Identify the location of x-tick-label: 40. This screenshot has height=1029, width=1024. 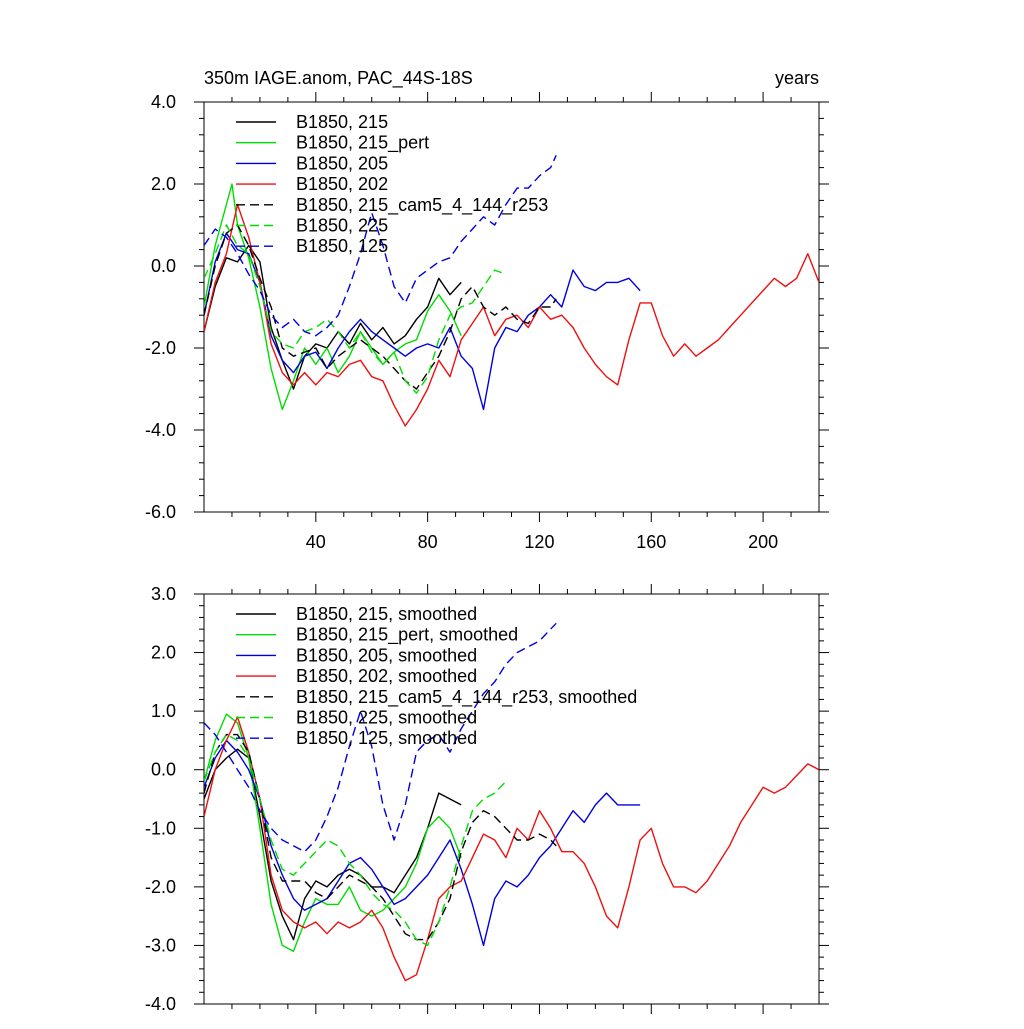
(316, 542).